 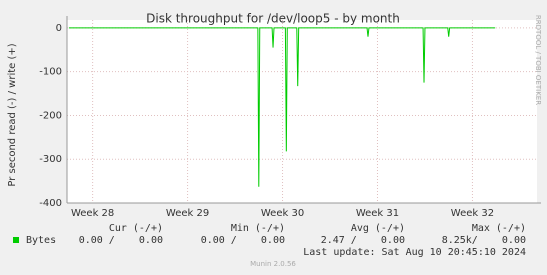 I want to click on y-tick-label: -100, so click(x=50, y=72).